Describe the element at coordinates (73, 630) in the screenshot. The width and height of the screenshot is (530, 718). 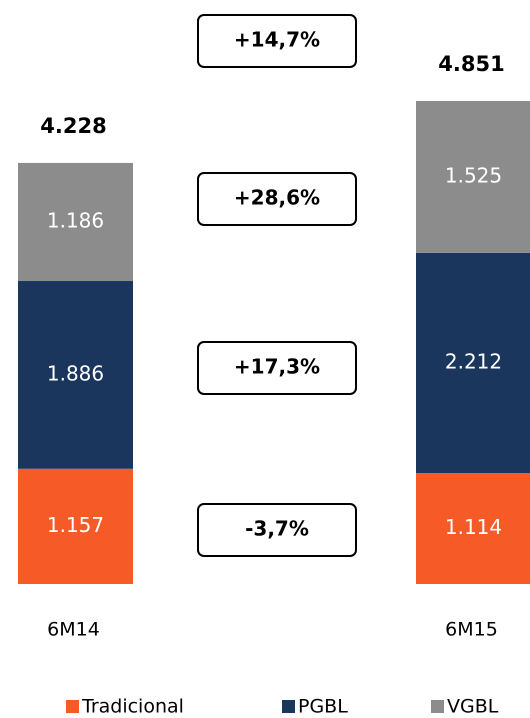
I see `x-tick-label: 6M14` at that location.